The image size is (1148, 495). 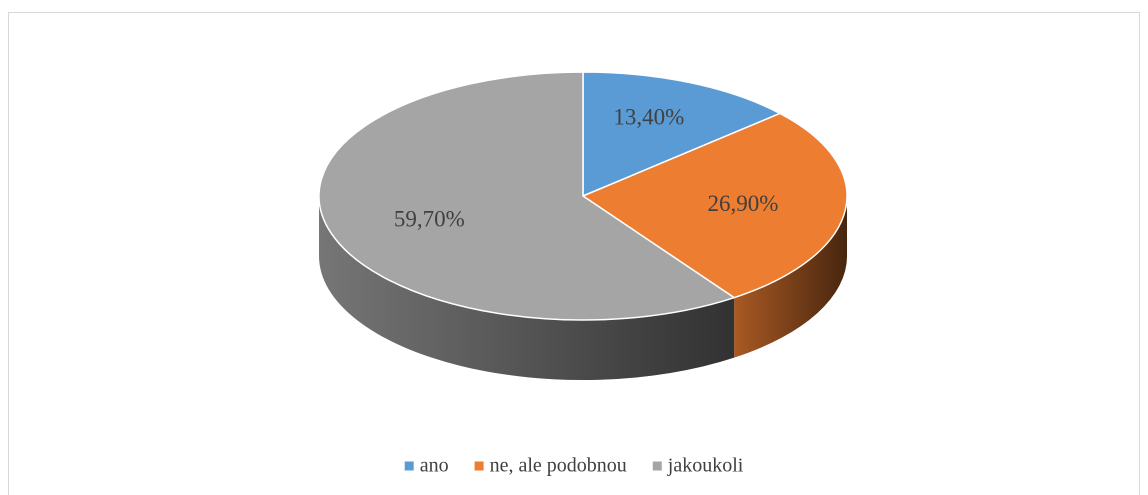 What do you see at coordinates (429, 219) in the screenshot?
I see `data-label: 59,70%` at bounding box center [429, 219].